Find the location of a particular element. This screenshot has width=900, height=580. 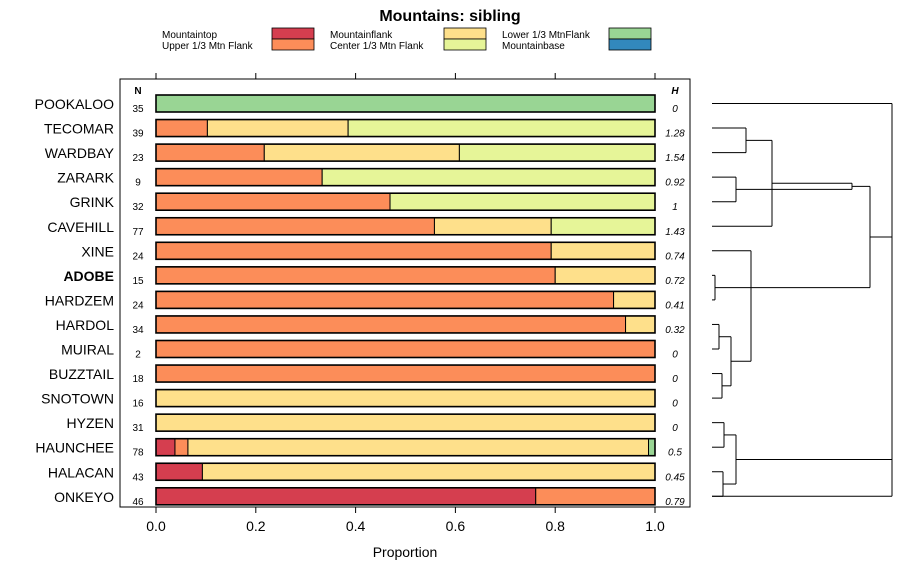

h-value-grink: 1 is located at coordinates (675, 207).